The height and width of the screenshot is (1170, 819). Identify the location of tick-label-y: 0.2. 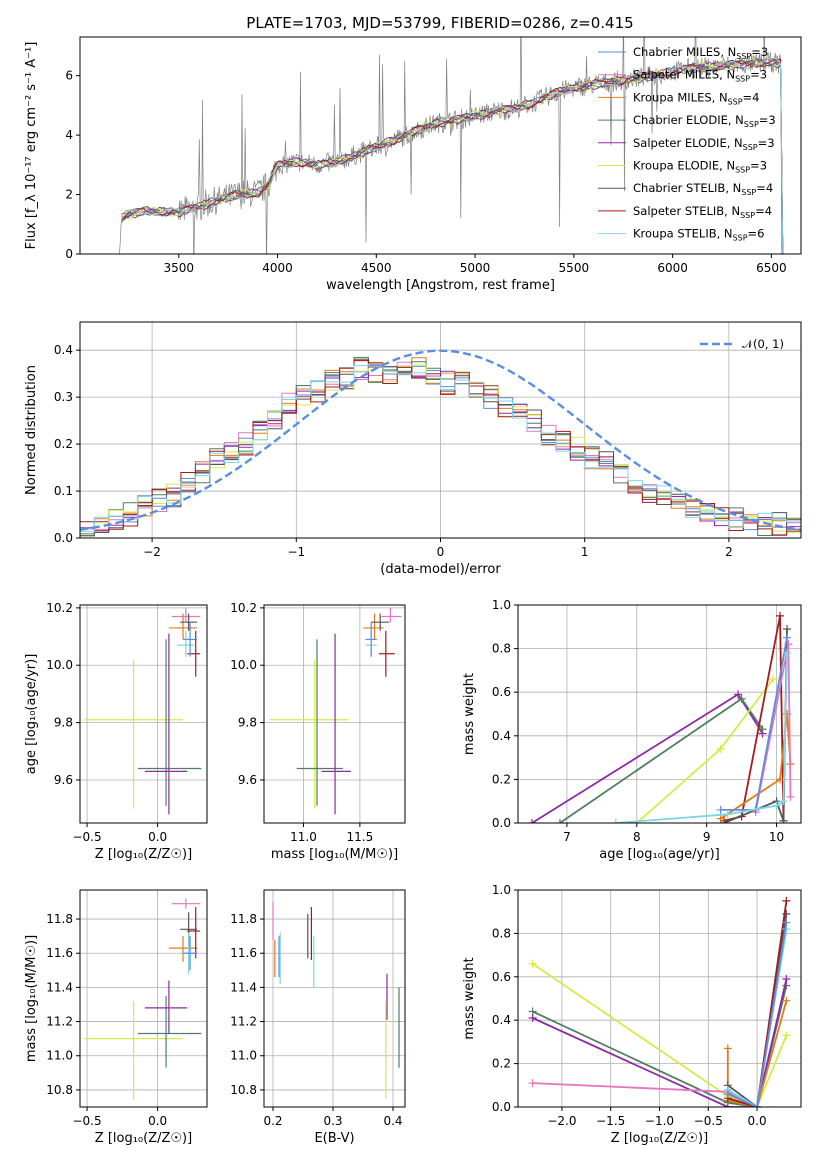
(63, 444).